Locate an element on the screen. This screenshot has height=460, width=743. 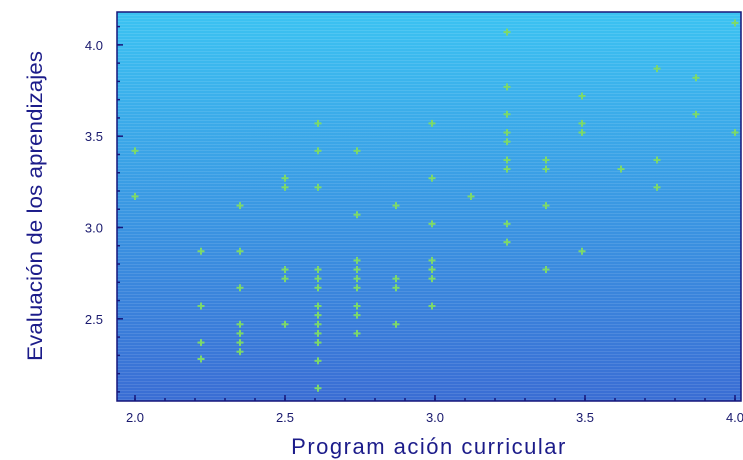
x-axis-title: Program ación curricular is located at coordinates (429, 446).